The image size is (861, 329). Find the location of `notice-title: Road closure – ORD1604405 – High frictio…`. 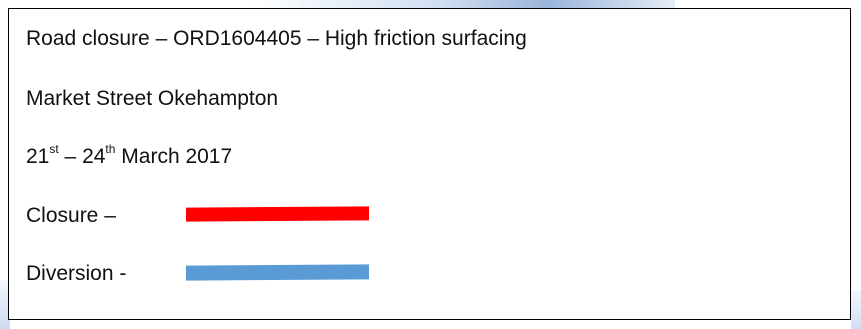

notice-title: Road closure – ORD1604405 – High frictio… is located at coordinates (276, 38).